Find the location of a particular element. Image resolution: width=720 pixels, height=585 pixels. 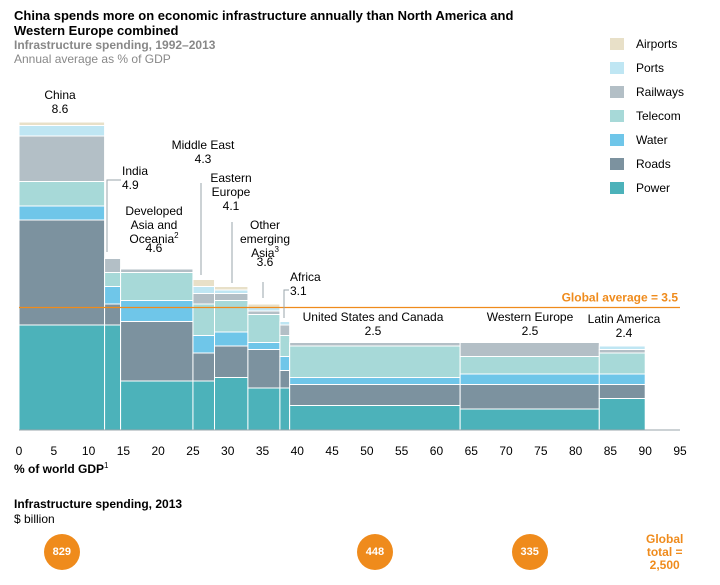

x-tick-label: 85 is located at coordinates (611, 451).